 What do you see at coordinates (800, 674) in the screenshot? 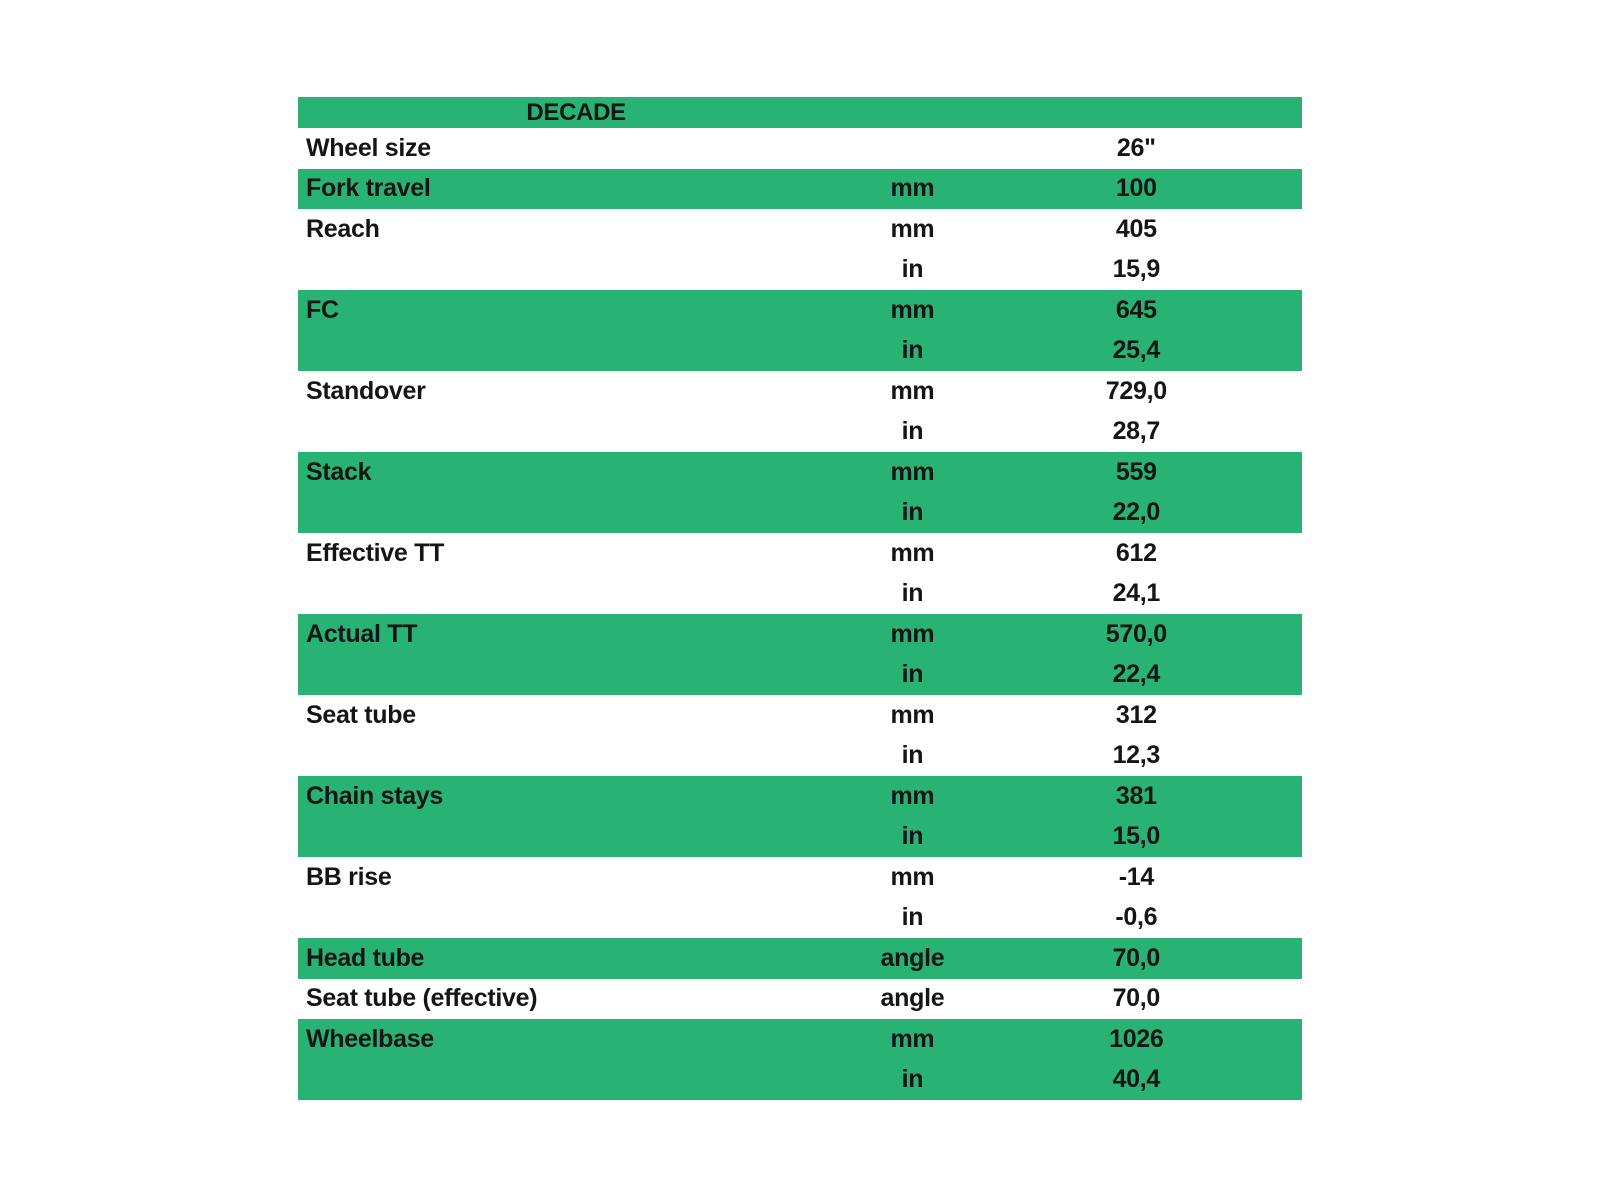
I see `table-row: in 22,4` at bounding box center [800, 674].